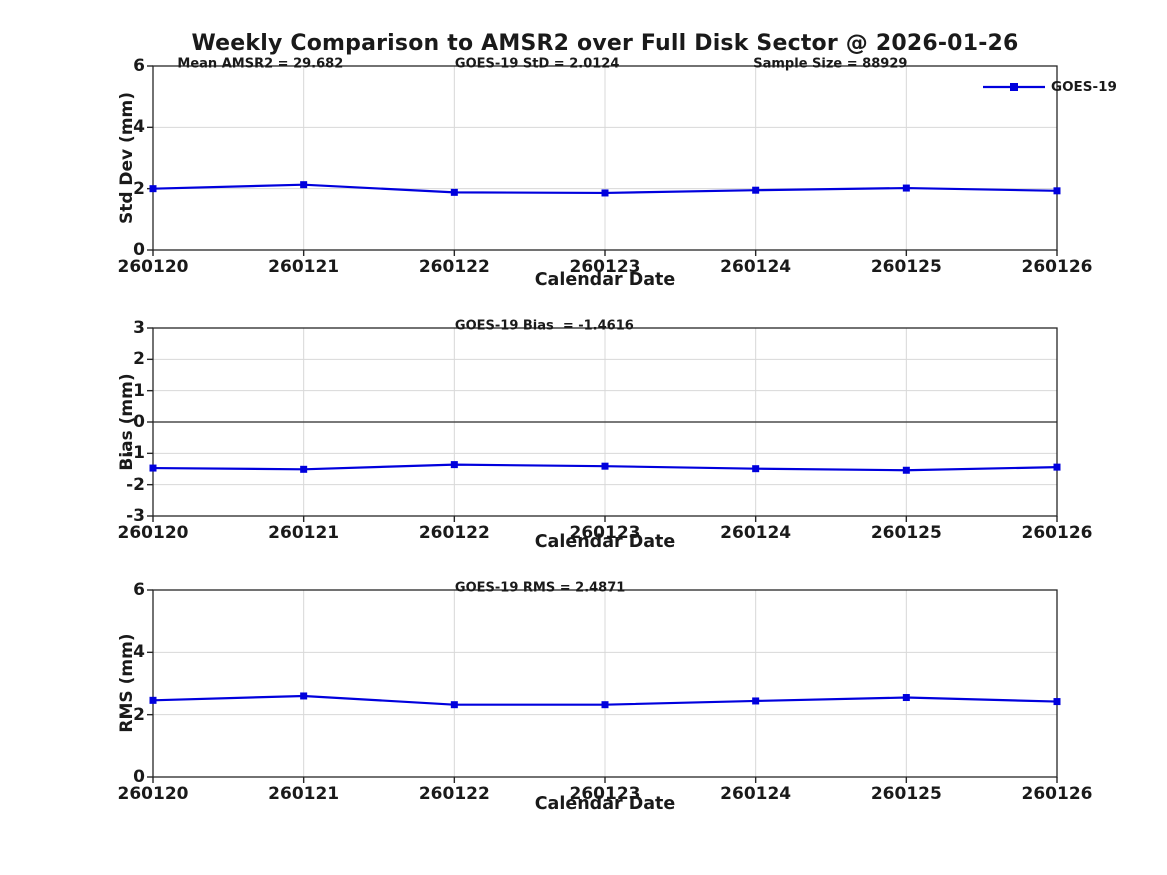 The height and width of the screenshot is (875, 1167). I want to click on x-axis-label-std-dev: Calendar Date, so click(605, 280).